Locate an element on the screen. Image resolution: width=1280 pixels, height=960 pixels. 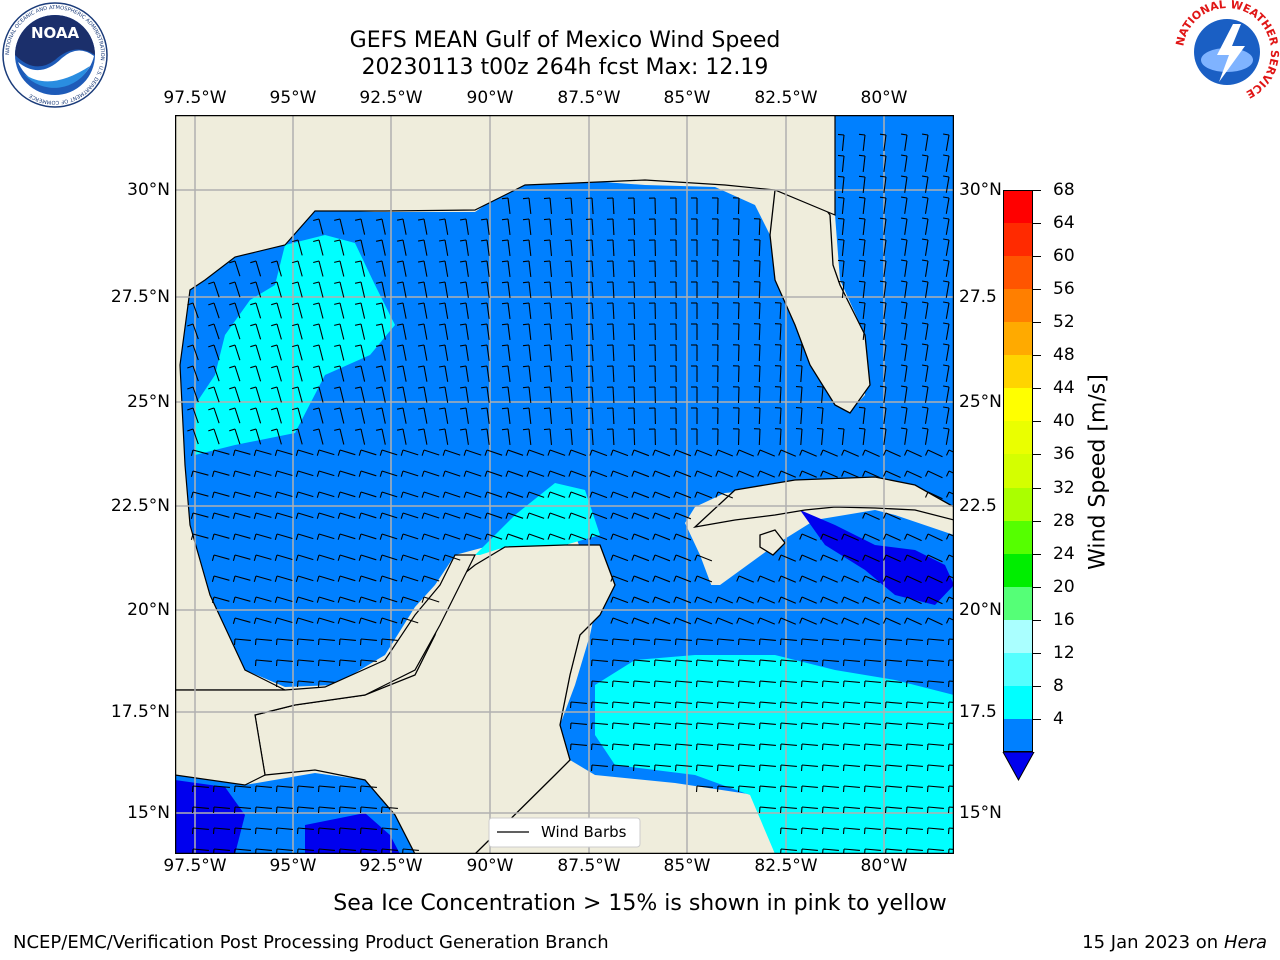
wind-8-12-yucatan is located at coordinates (537, 519).